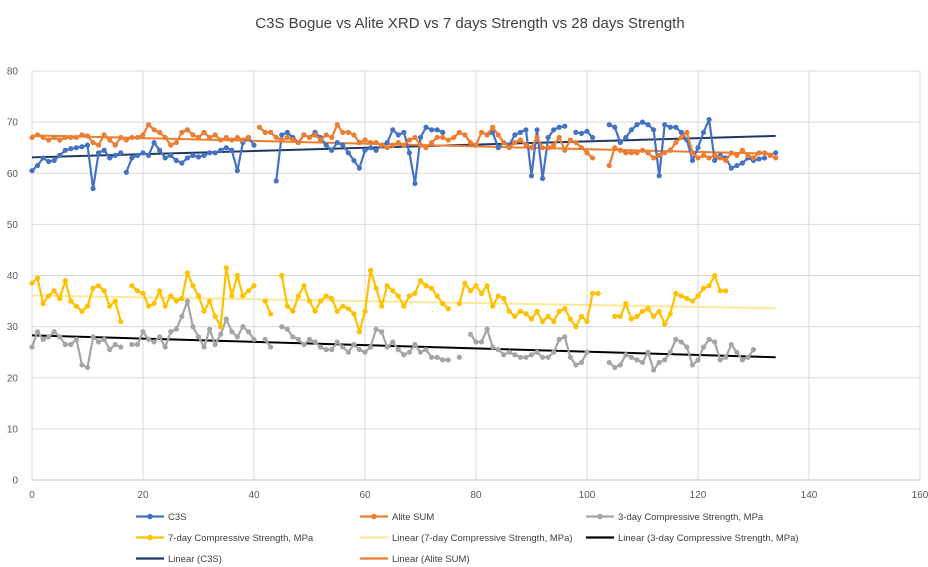 Image resolution: width=928 pixels, height=567 pixels. What do you see at coordinates (13, 72) in the screenshot?
I see `y-tick-label: 80` at bounding box center [13, 72].